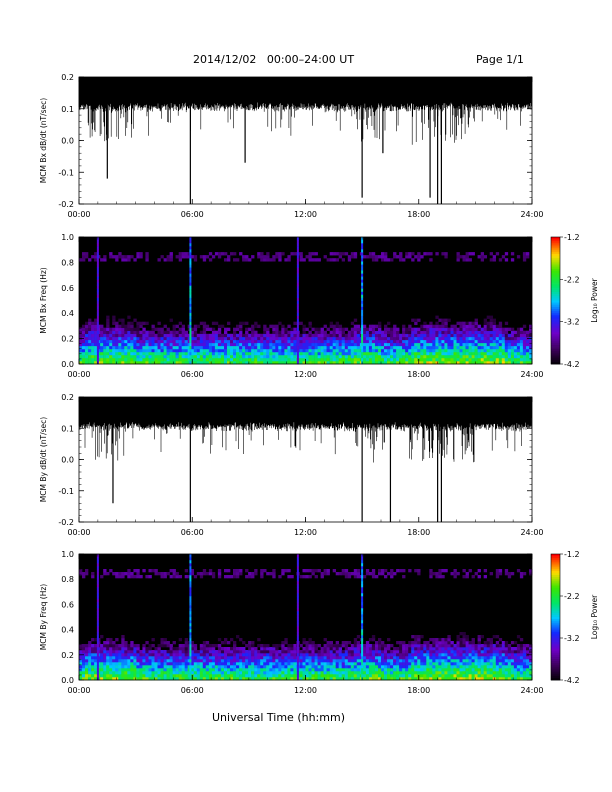  Describe the element at coordinates (555, 308) in the screenshot. I see `colorbar-segment` at that location.